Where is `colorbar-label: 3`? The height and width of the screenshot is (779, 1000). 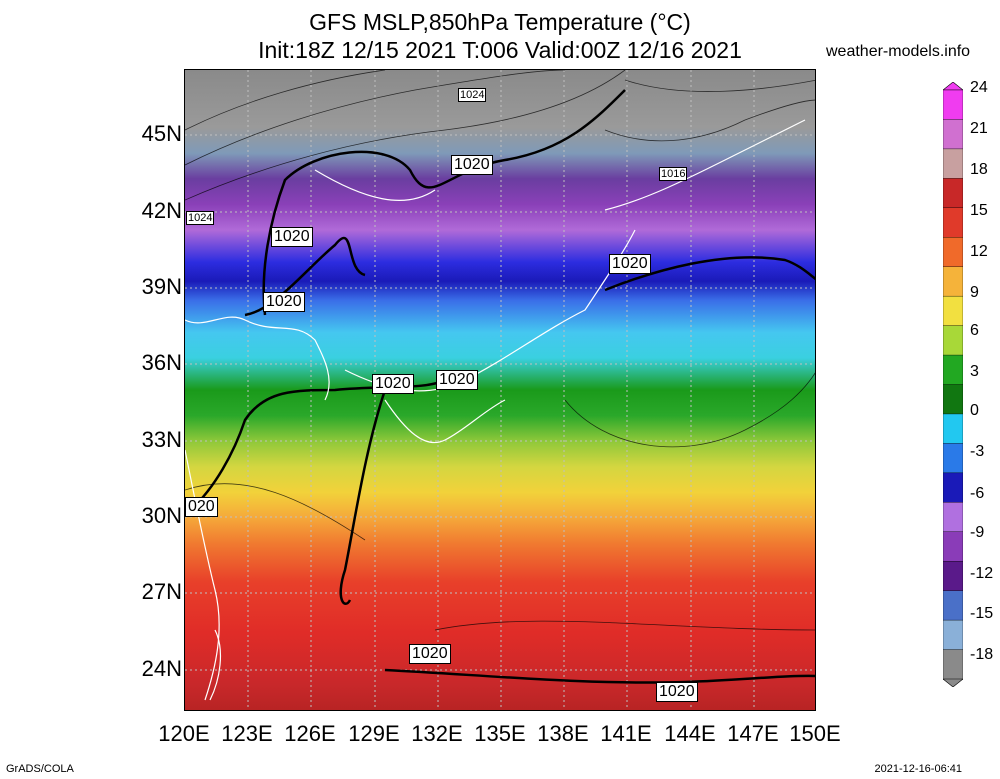 colorbar-label: 3 is located at coordinates (974, 371).